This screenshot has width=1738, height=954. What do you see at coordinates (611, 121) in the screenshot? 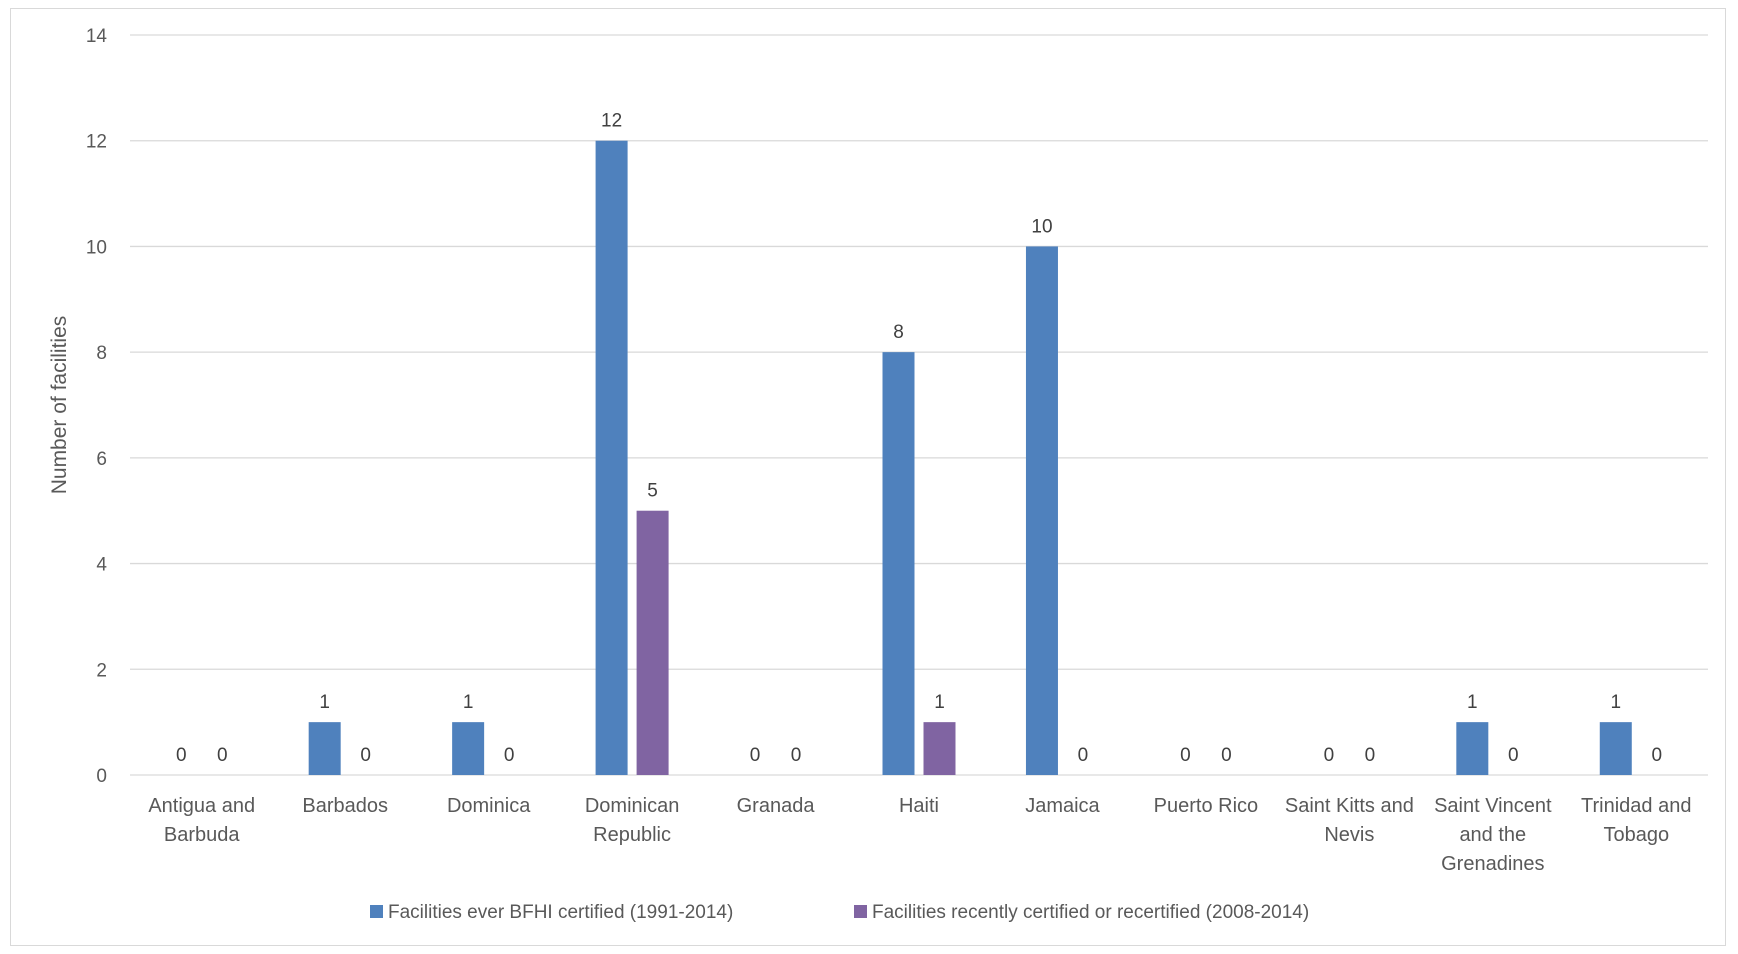
I see `data-label: 12` at bounding box center [611, 121].